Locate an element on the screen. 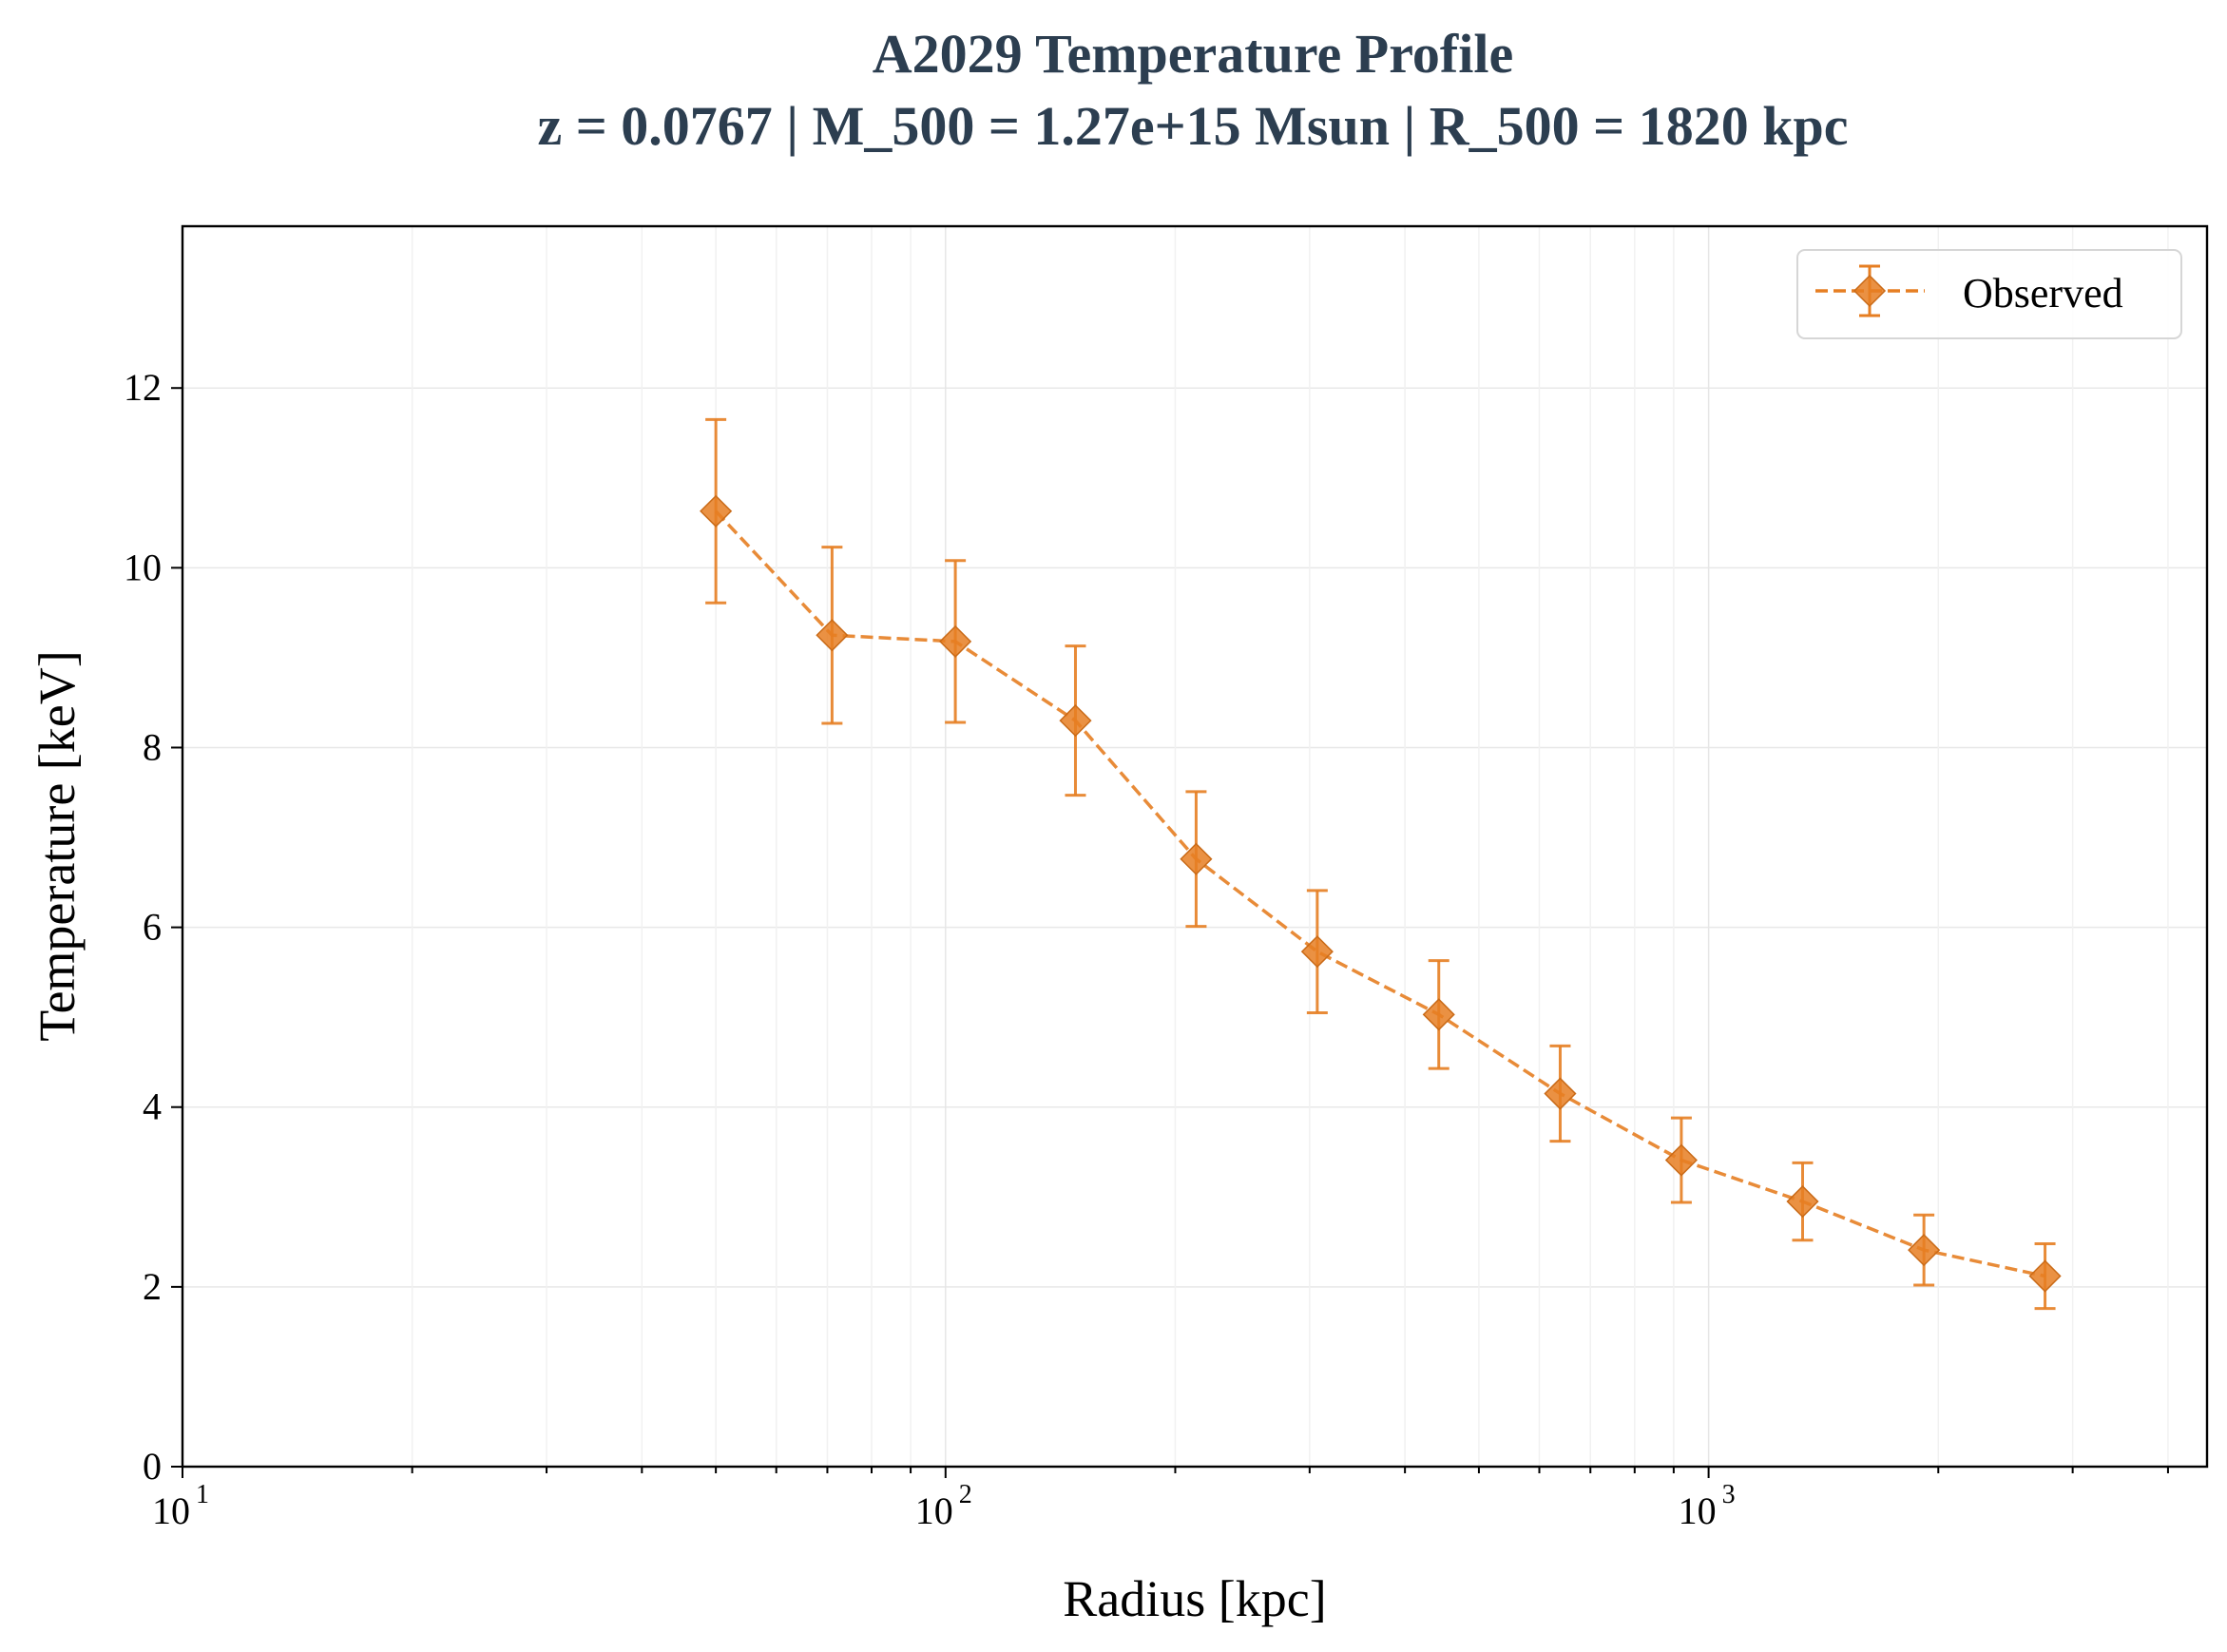  legend-marker-observed is located at coordinates (1870, 290).